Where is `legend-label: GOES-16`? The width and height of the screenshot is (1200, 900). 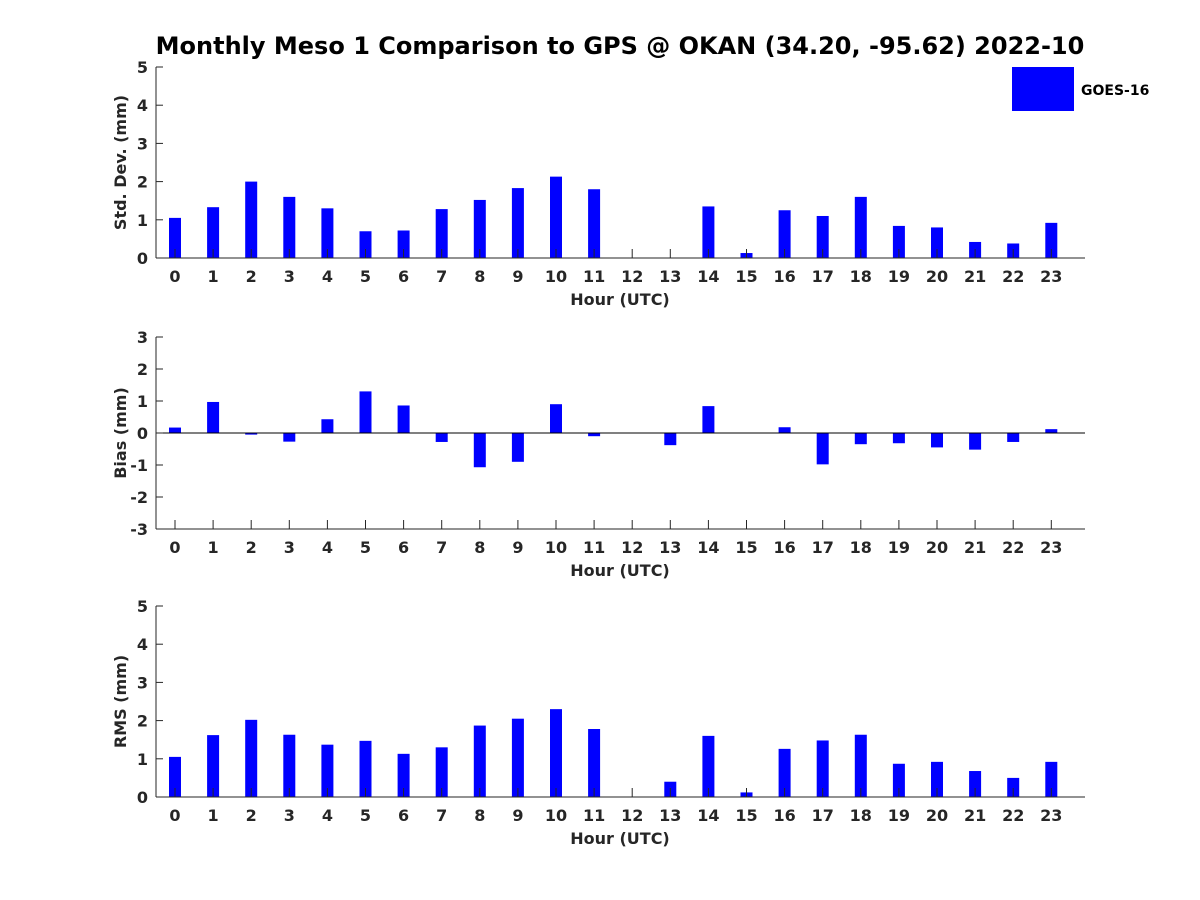 legend-label: GOES-16 is located at coordinates (1115, 91).